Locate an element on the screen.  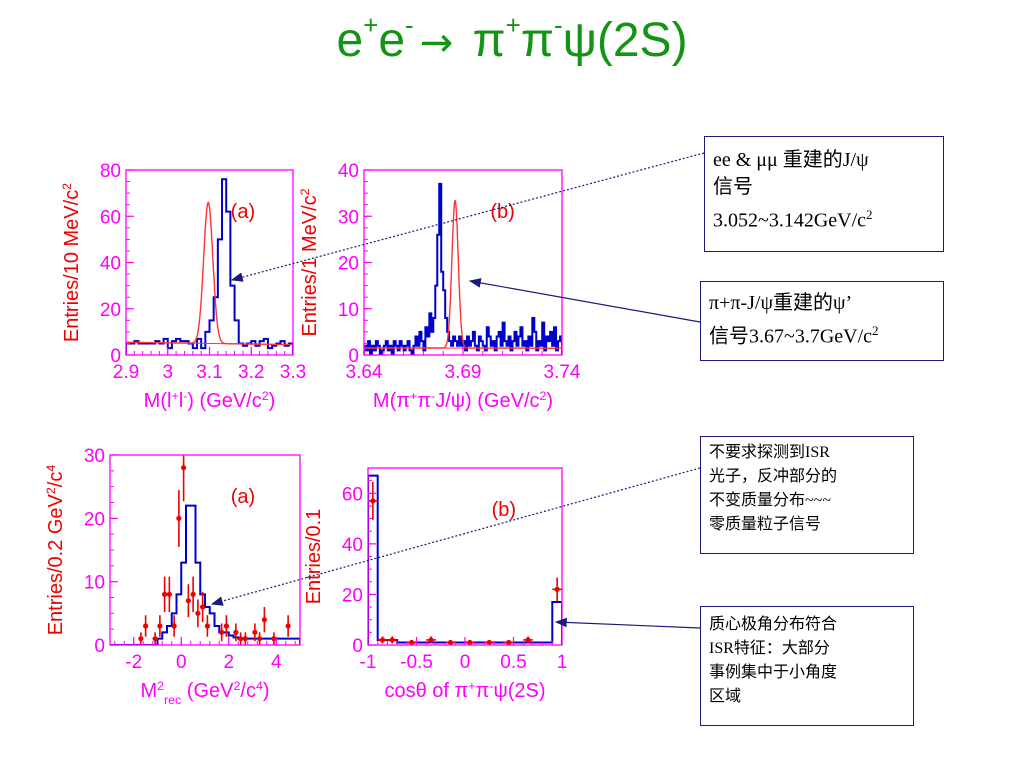
x-tick-label: -1 is located at coordinates (368, 662).